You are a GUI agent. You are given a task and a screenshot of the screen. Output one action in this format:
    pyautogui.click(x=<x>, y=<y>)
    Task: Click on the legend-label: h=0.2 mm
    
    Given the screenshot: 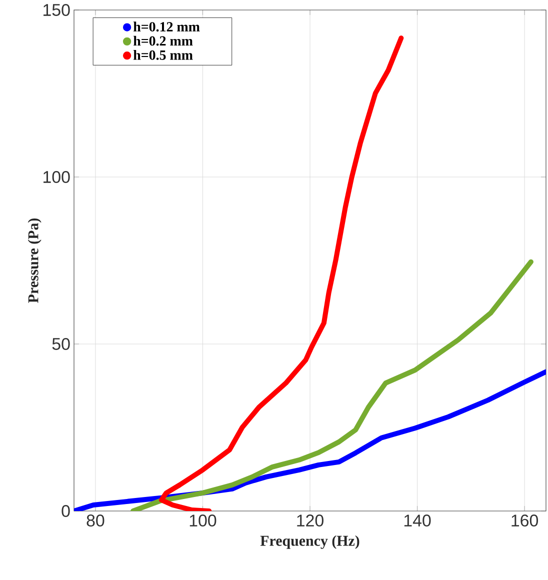 What is the action you would take?
    pyautogui.click(x=163, y=41)
    